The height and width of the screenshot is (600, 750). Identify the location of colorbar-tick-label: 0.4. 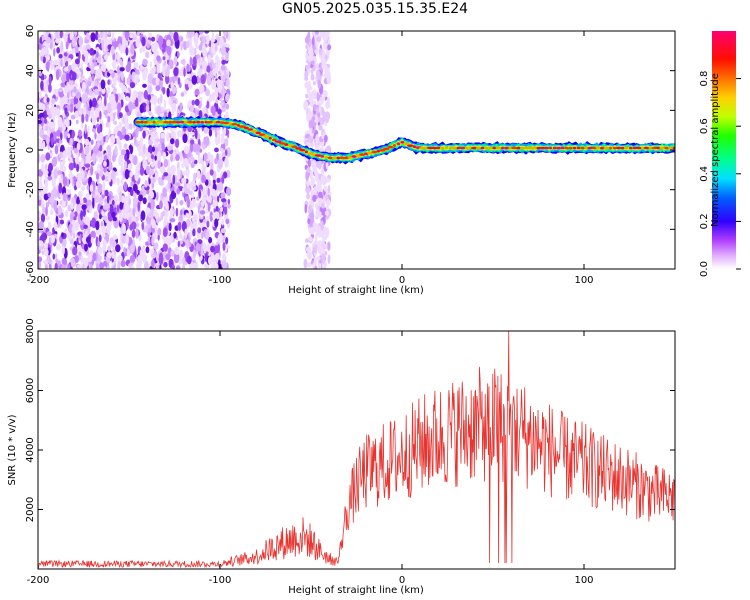
(704, 174).